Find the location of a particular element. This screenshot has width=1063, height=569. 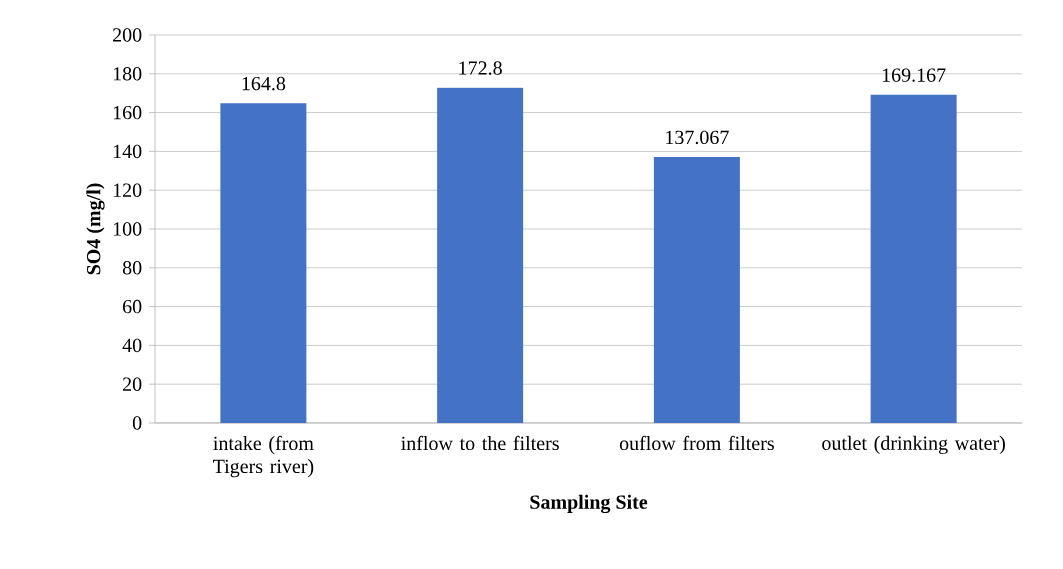

y-tick-label: 160 is located at coordinates (127, 112).